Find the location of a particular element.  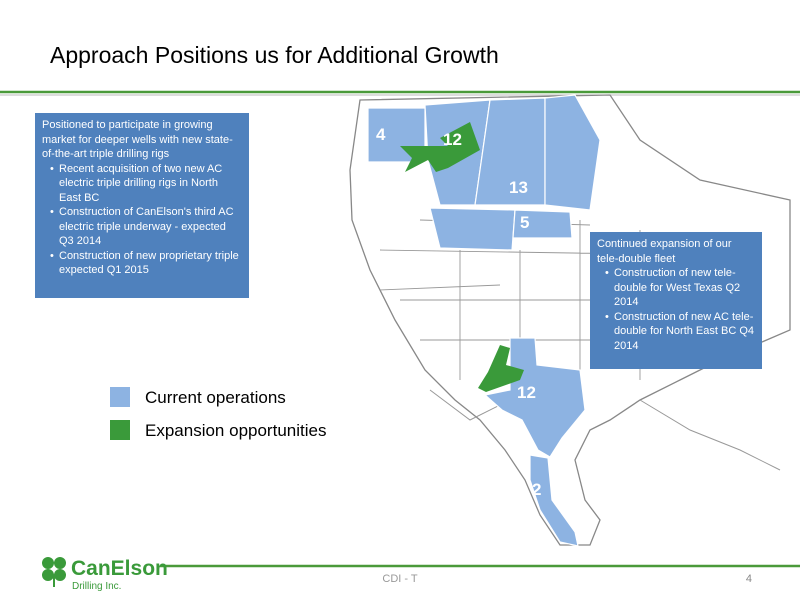

logo-icon is located at coordinates (54, 572).